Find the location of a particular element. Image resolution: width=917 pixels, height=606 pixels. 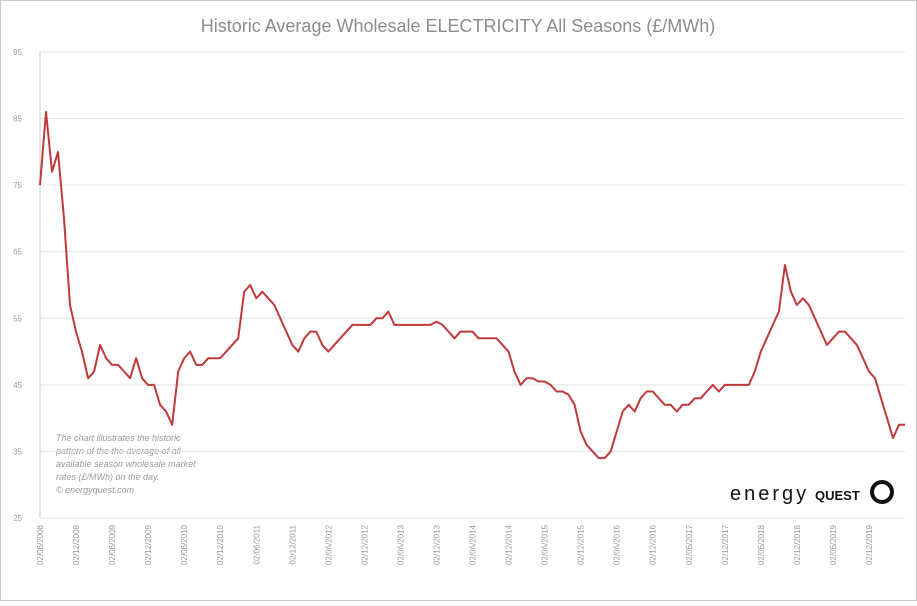

logo-text: energy is located at coordinates (769, 494).